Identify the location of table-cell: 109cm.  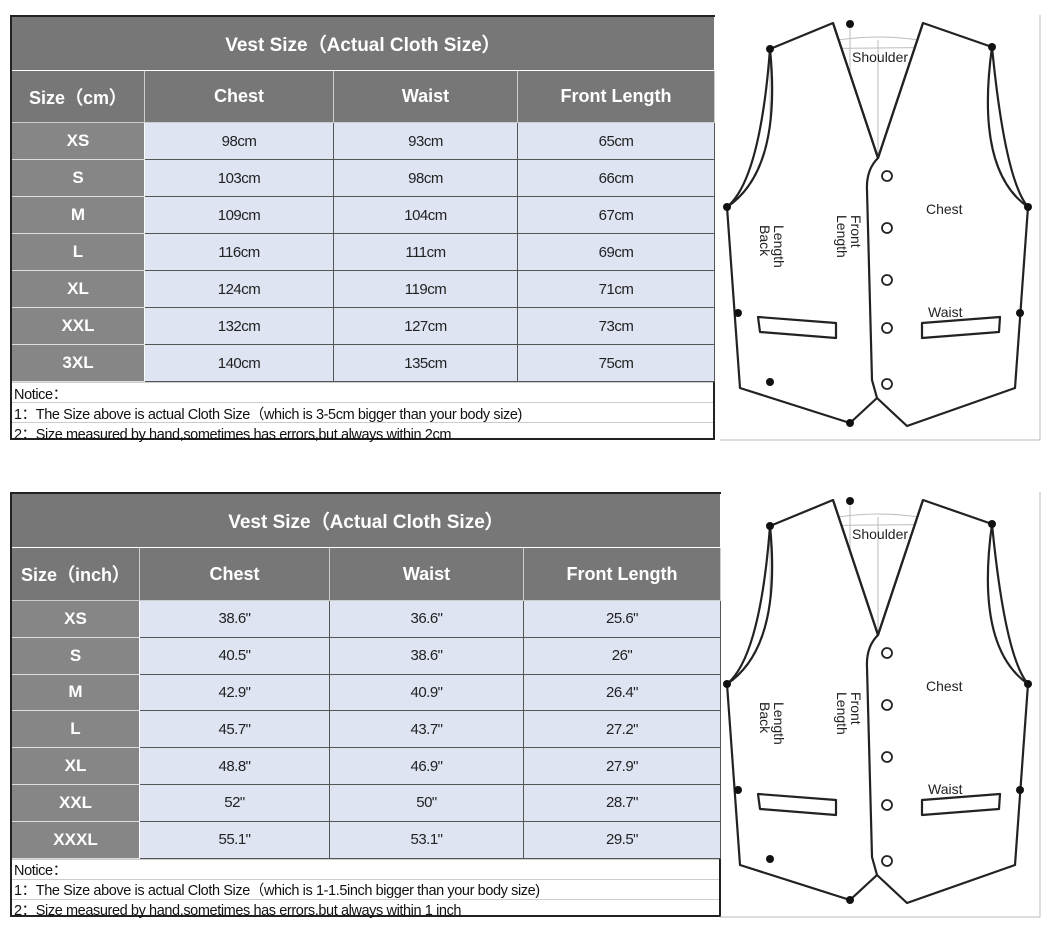
(239, 215).